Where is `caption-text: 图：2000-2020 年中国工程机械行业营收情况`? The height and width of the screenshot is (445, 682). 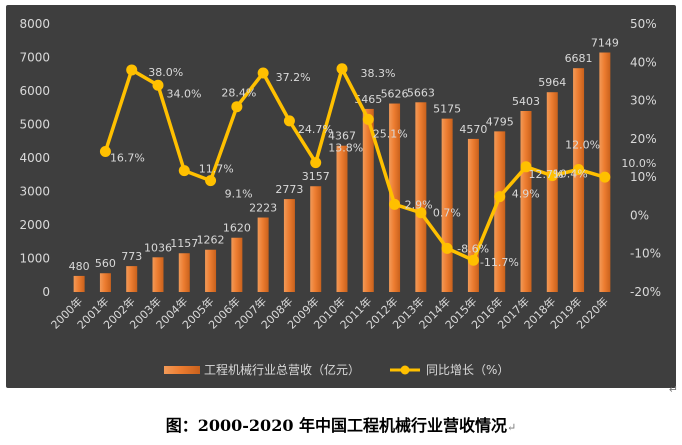
caption-text: 图：2000-2020 年中国工程机械行业营收情况 is located at coordinates (336, 425).